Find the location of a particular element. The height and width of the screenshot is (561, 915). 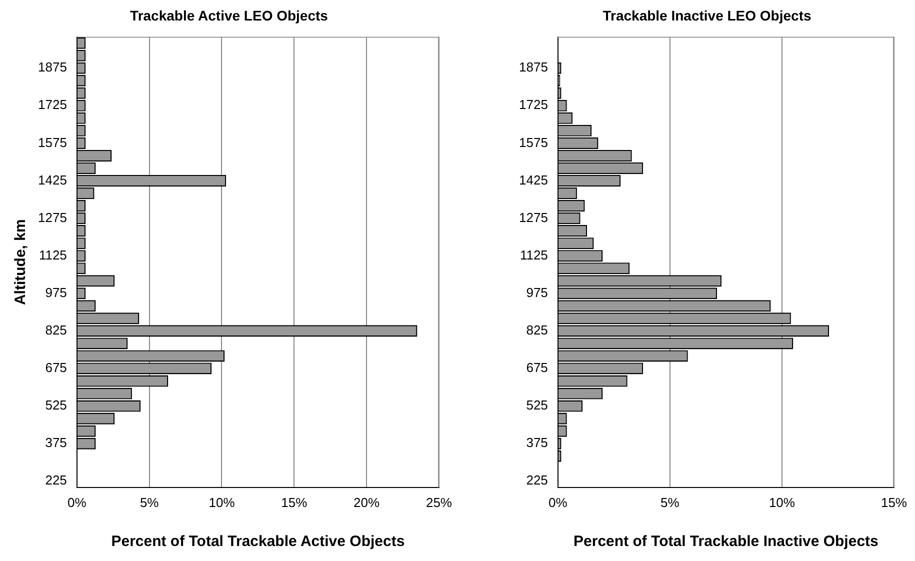

x-axis-title: Percent of Total Trackable Active Objects is located at coordinates (258, 541).